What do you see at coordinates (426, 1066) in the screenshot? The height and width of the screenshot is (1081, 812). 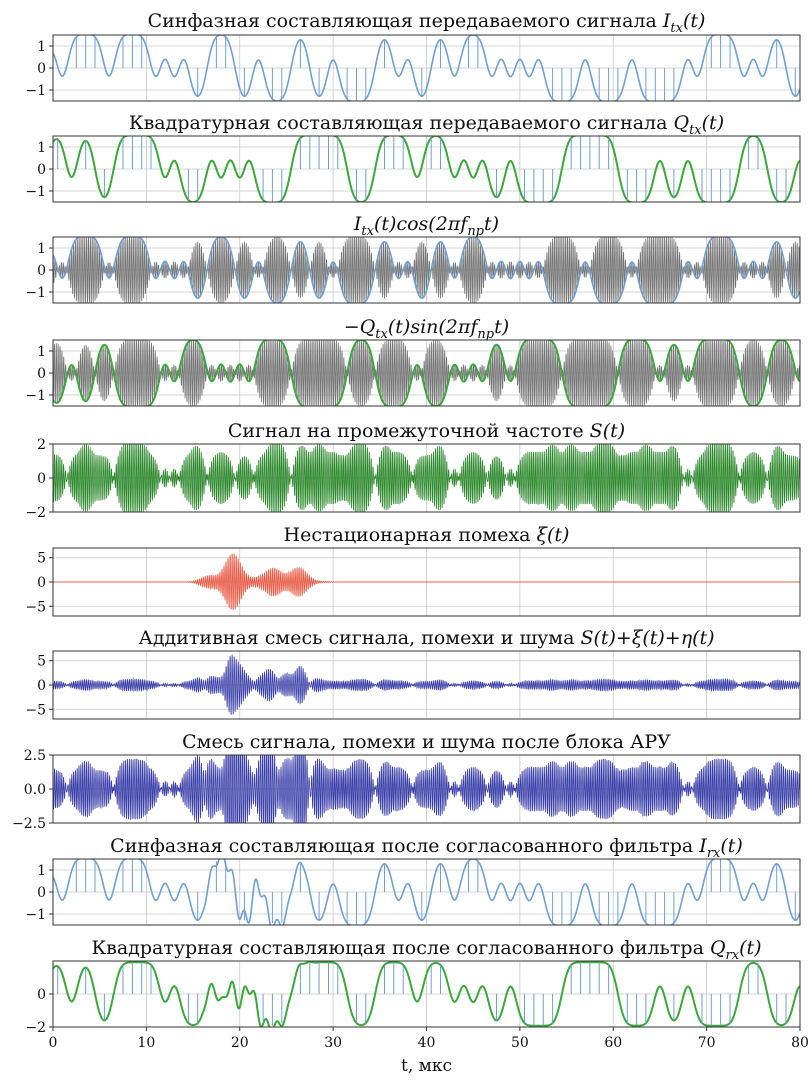 I see `x-axis-label: t, мкс` at bounding box center [426, 1066].